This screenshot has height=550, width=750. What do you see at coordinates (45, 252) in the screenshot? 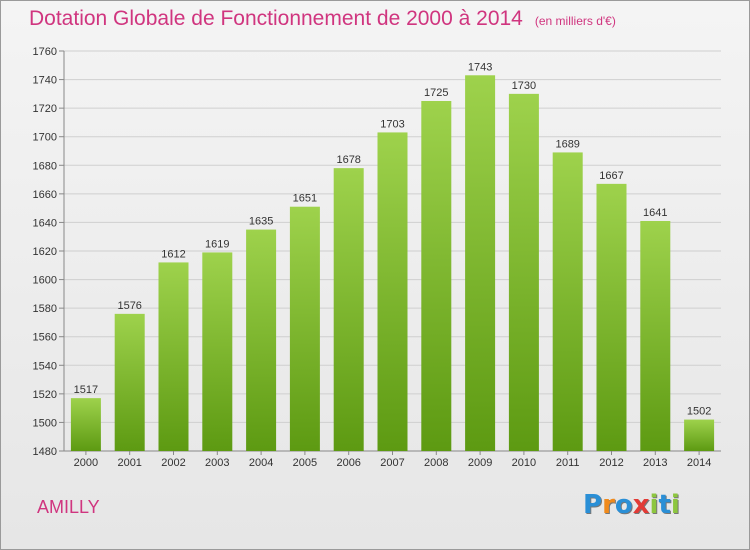
I see `y-tick-label: 1620` at bounding box center [45, 252].